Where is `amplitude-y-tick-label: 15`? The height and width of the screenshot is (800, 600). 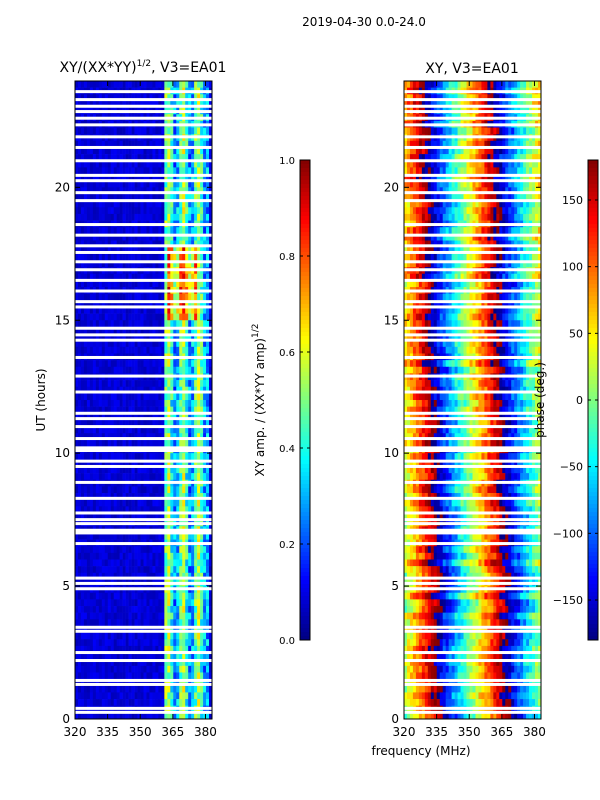 amplitude-y-tick-label: 15 is located at coordinates (62, 320).